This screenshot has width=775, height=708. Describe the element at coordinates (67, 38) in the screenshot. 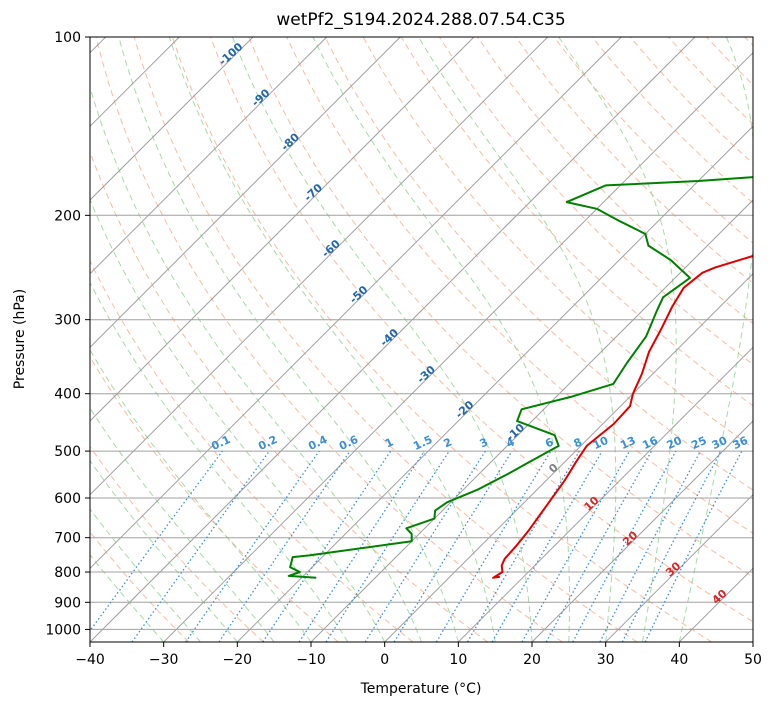

I see `y-tick-label: 100` at that location.